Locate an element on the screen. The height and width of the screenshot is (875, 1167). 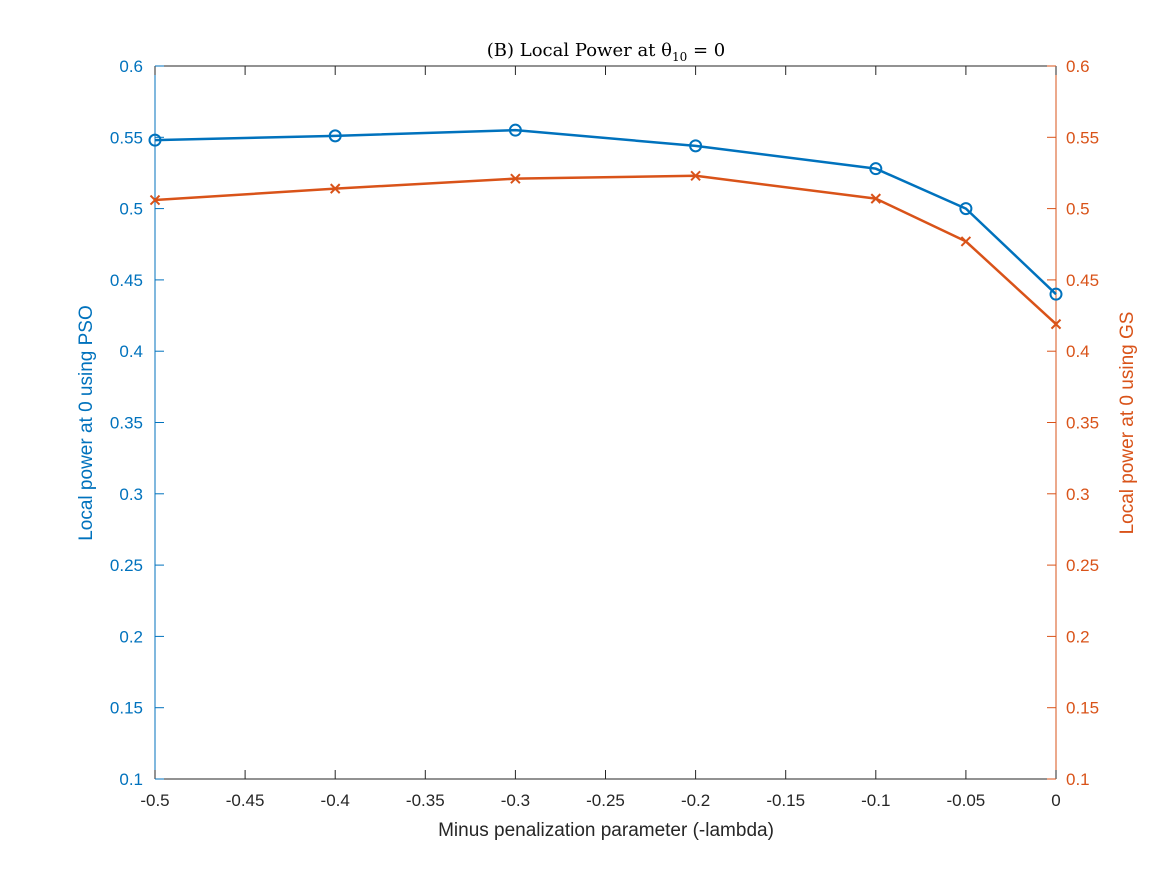
x-tick-label: 0 is located at coordinates (1055, 800).